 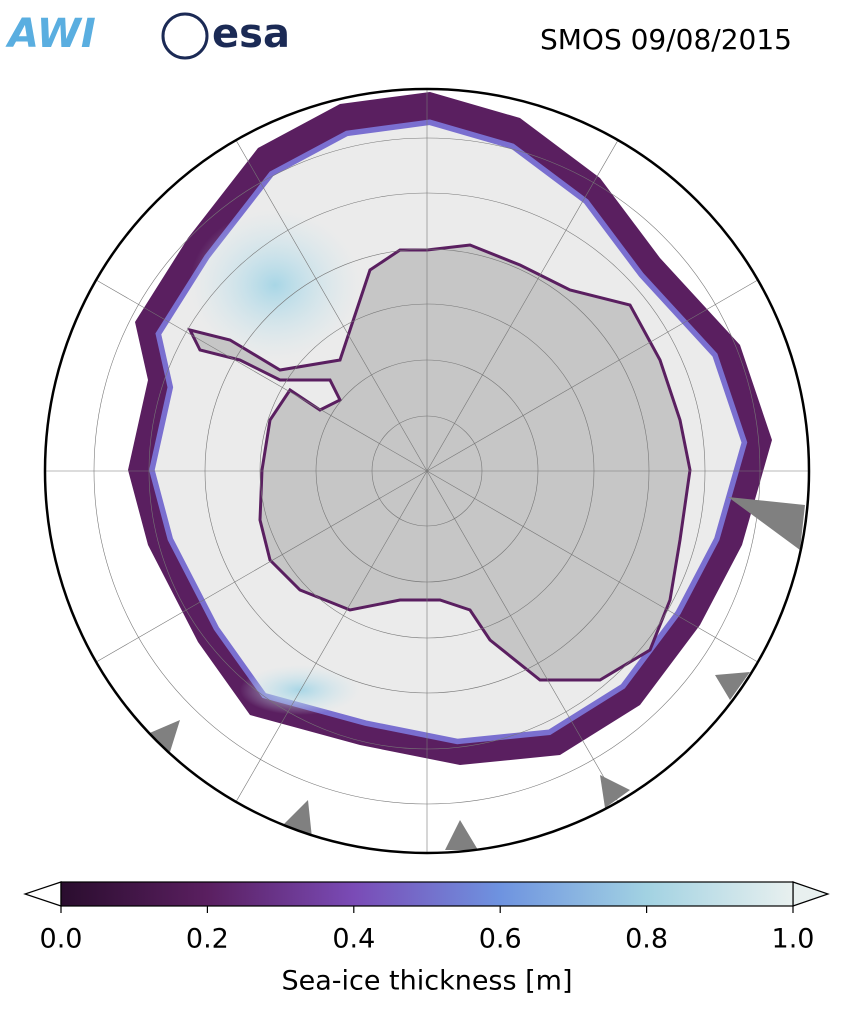 What do you see at coordinates (426, 939) in the screenshot?
I see `colorbar: Sea-ice thickness [m] 0.0 0.2 0.4 0.6 0.8 1.0` at bounding box center [426, 939].